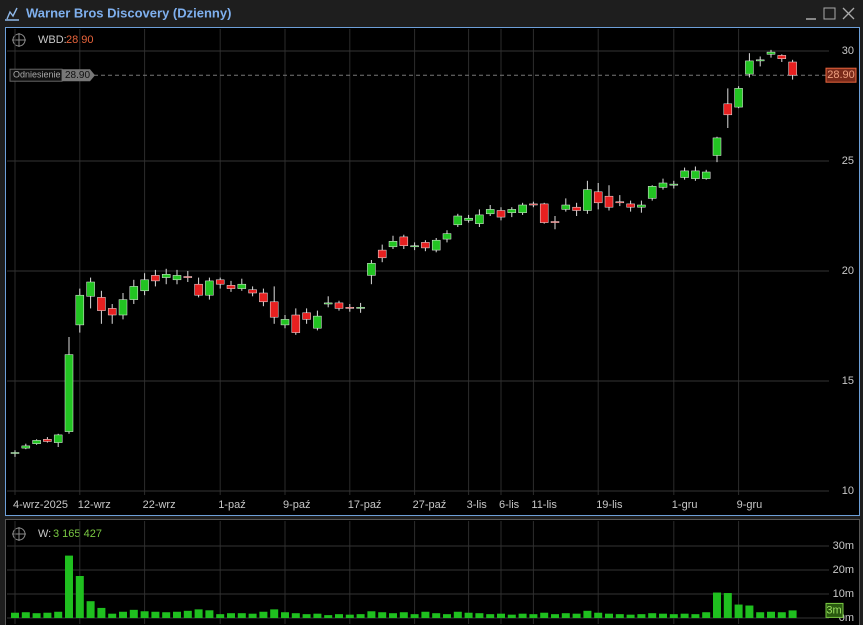 The height and width of the screenshot is (625, 863). I want to click on y-tick-label: 20m, so click(843, 570).